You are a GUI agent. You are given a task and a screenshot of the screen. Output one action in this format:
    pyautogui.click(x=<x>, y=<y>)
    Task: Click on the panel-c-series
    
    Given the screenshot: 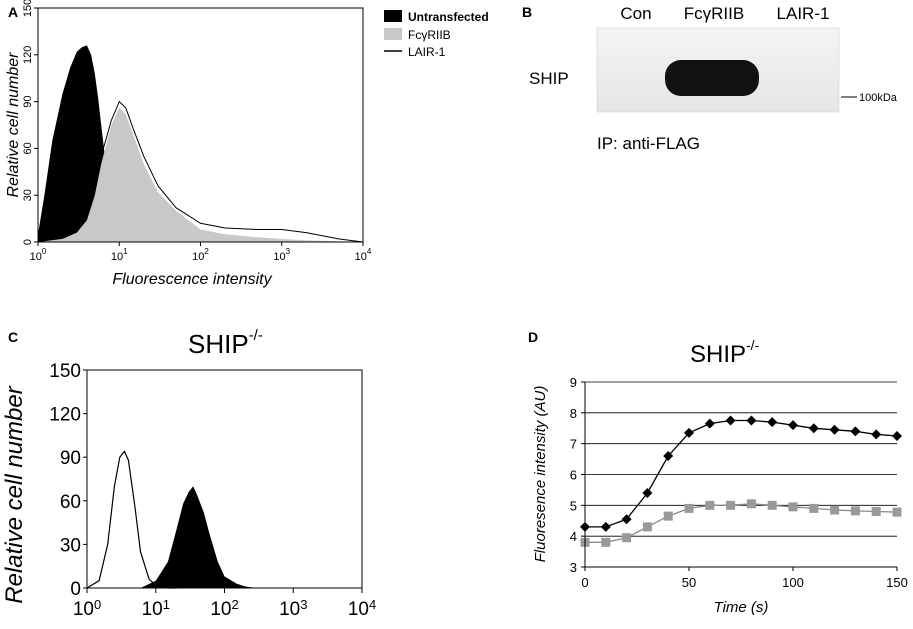 What is the action you would take?
    pyautogui.click(x=172, y=519)
    